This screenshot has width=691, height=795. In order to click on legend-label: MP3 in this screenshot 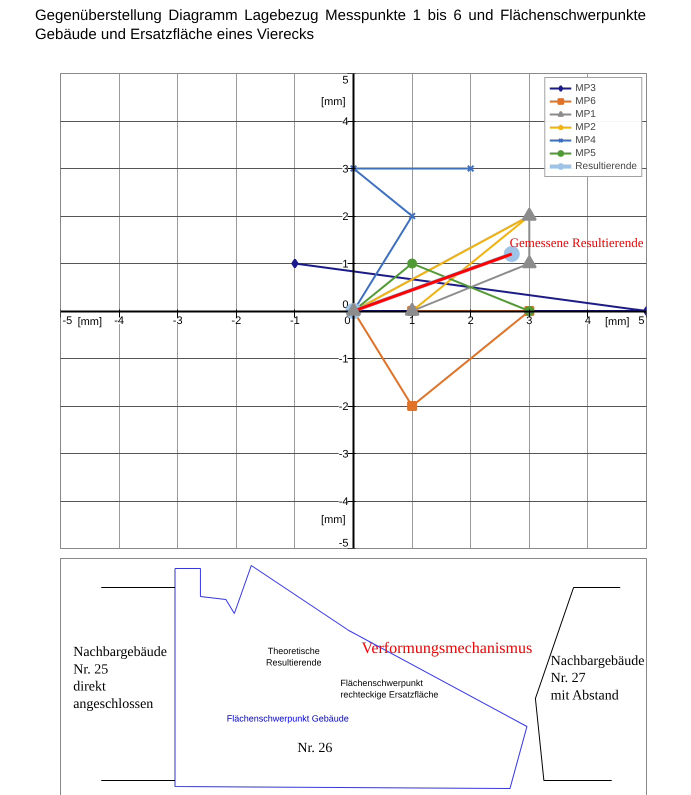, I will do `click(585, 88)`.